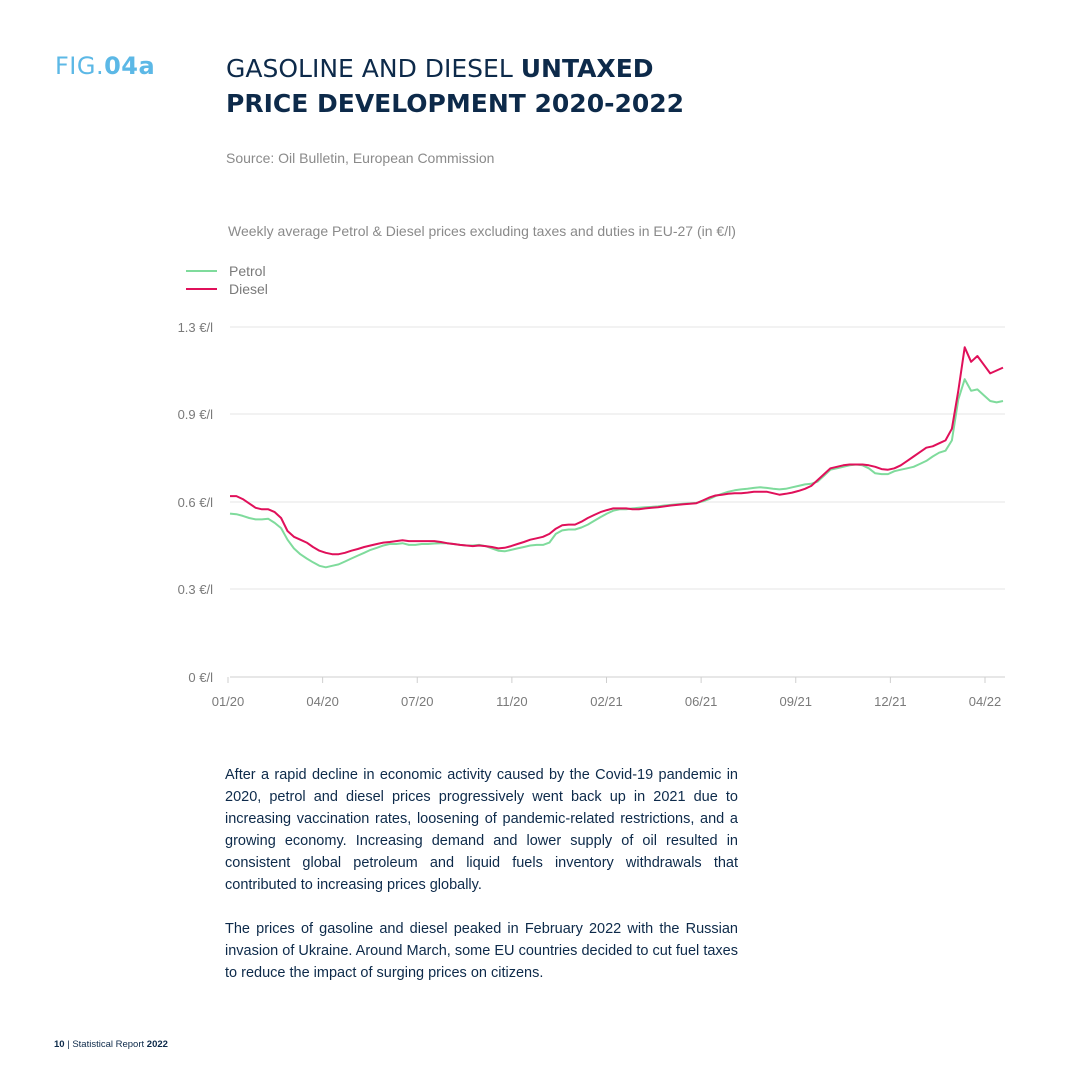 The image size is (1080, 1080). I want to click on y-tick-label: 0.3 €/l, so click(196, 589).